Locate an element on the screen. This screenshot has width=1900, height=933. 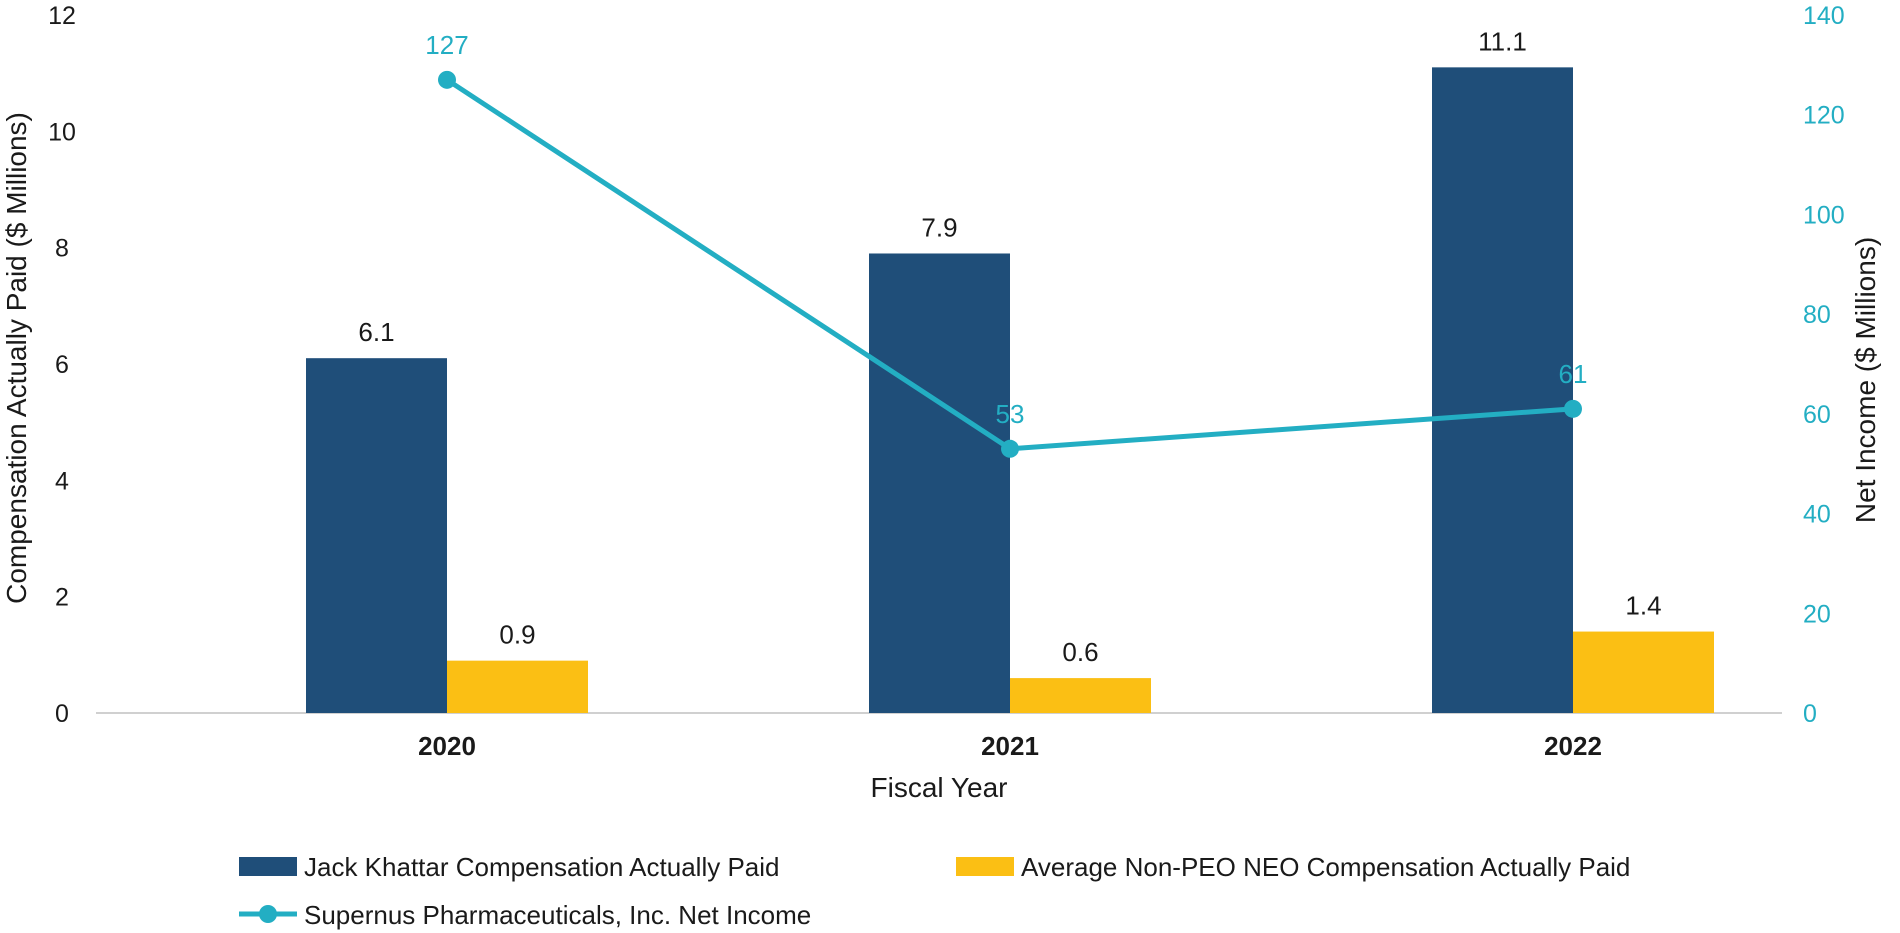
left-axis-ticks: 0 2 4 6 8 10 12 is located at coordinates (62, 365).